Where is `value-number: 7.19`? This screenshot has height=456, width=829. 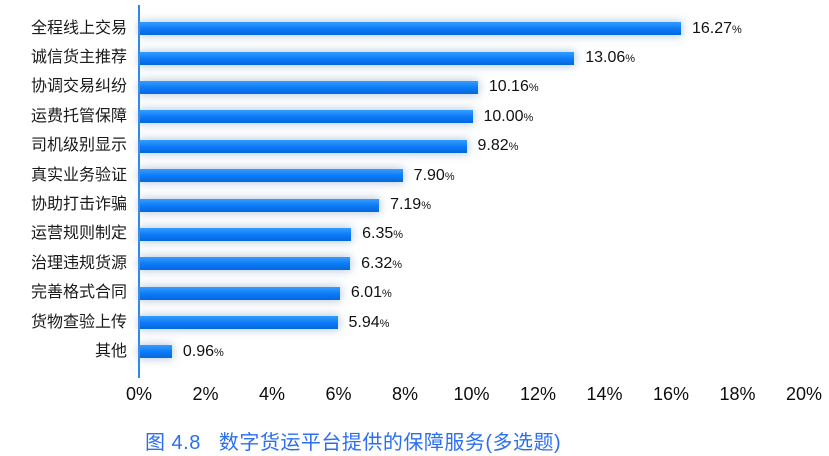 value-number: 7.19 is located at coordinates (406, 205).